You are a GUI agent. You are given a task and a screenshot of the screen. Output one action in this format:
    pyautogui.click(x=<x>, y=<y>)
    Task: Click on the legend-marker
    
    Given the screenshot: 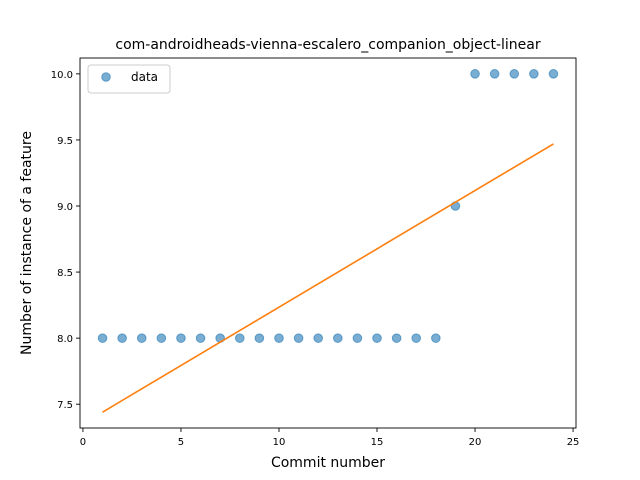 What is the action you would take?
    pyautogui.click(x=106, y=77)
    